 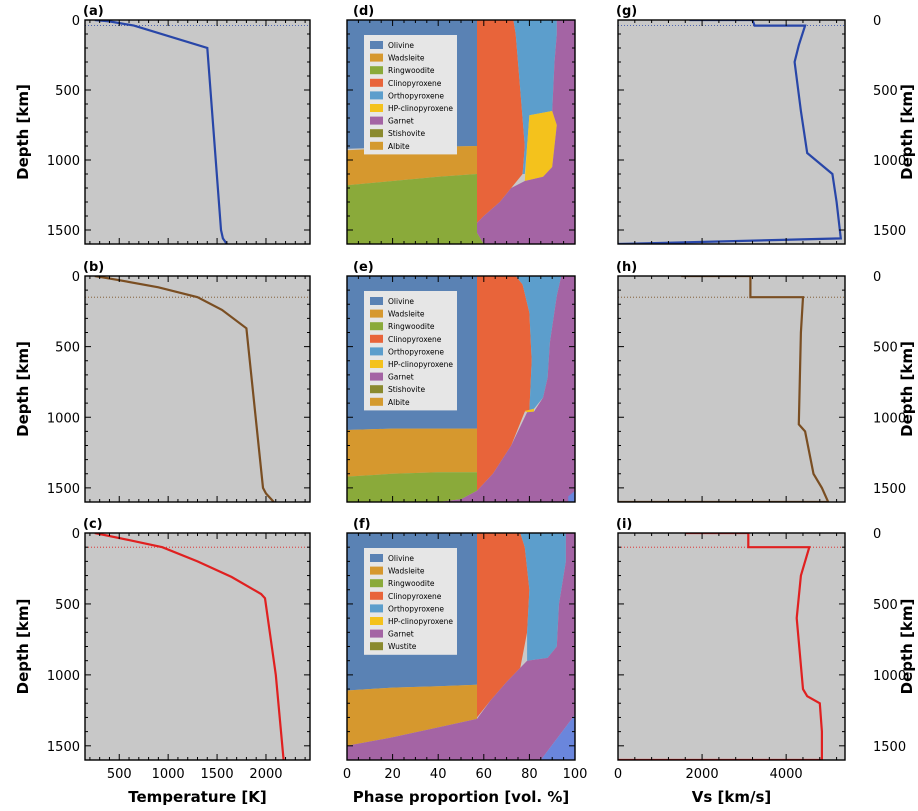 What do you see at coordinates (392, 774) in the screenshot?
I see `x-tick-label: 20` at bounding box center [392, 774].